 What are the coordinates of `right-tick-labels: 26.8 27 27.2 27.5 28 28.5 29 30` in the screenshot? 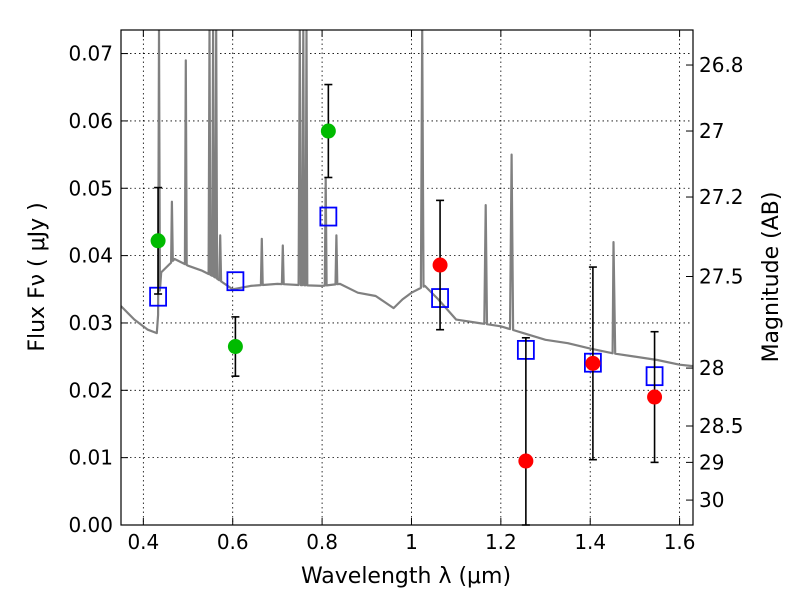 It's located at (721, 282).